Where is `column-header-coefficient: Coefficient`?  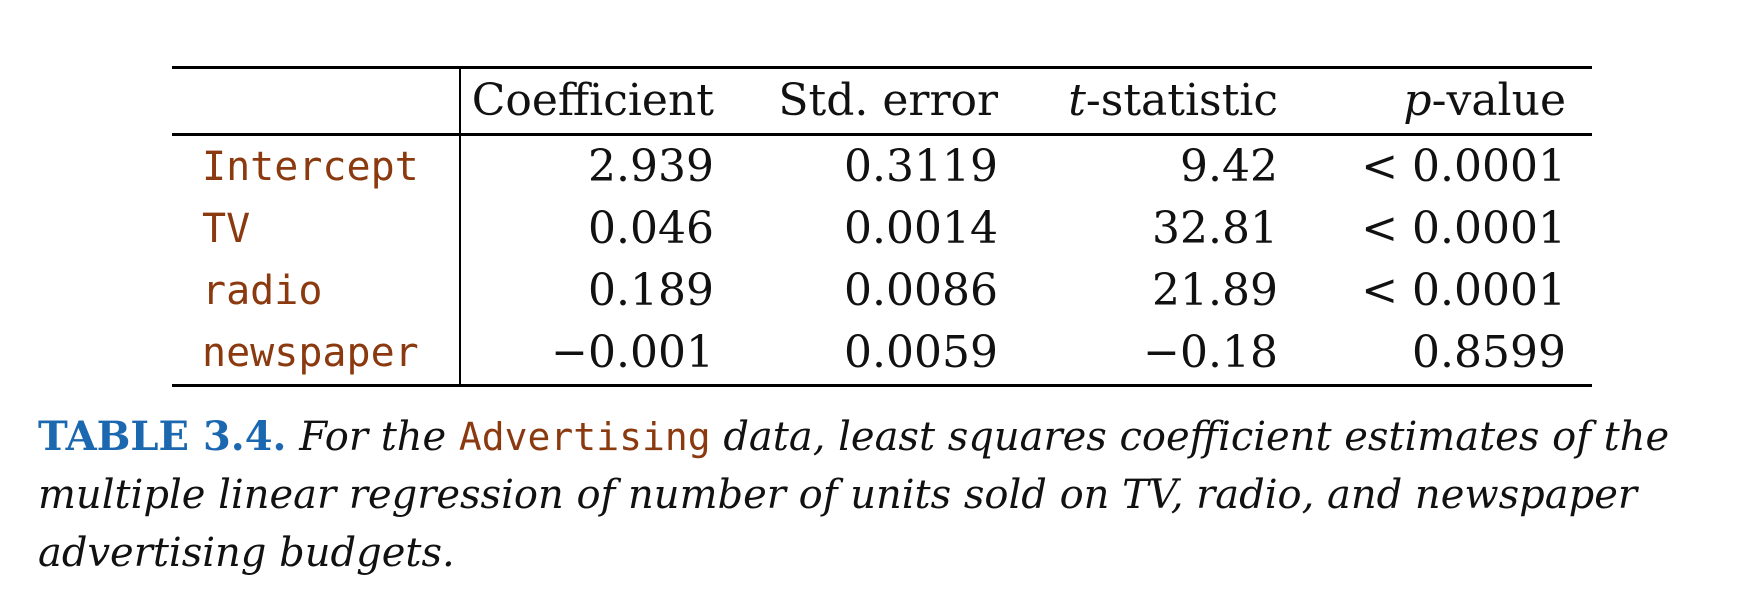 column-header-coefficient: Coefficient is located at coordinates (592, 100).